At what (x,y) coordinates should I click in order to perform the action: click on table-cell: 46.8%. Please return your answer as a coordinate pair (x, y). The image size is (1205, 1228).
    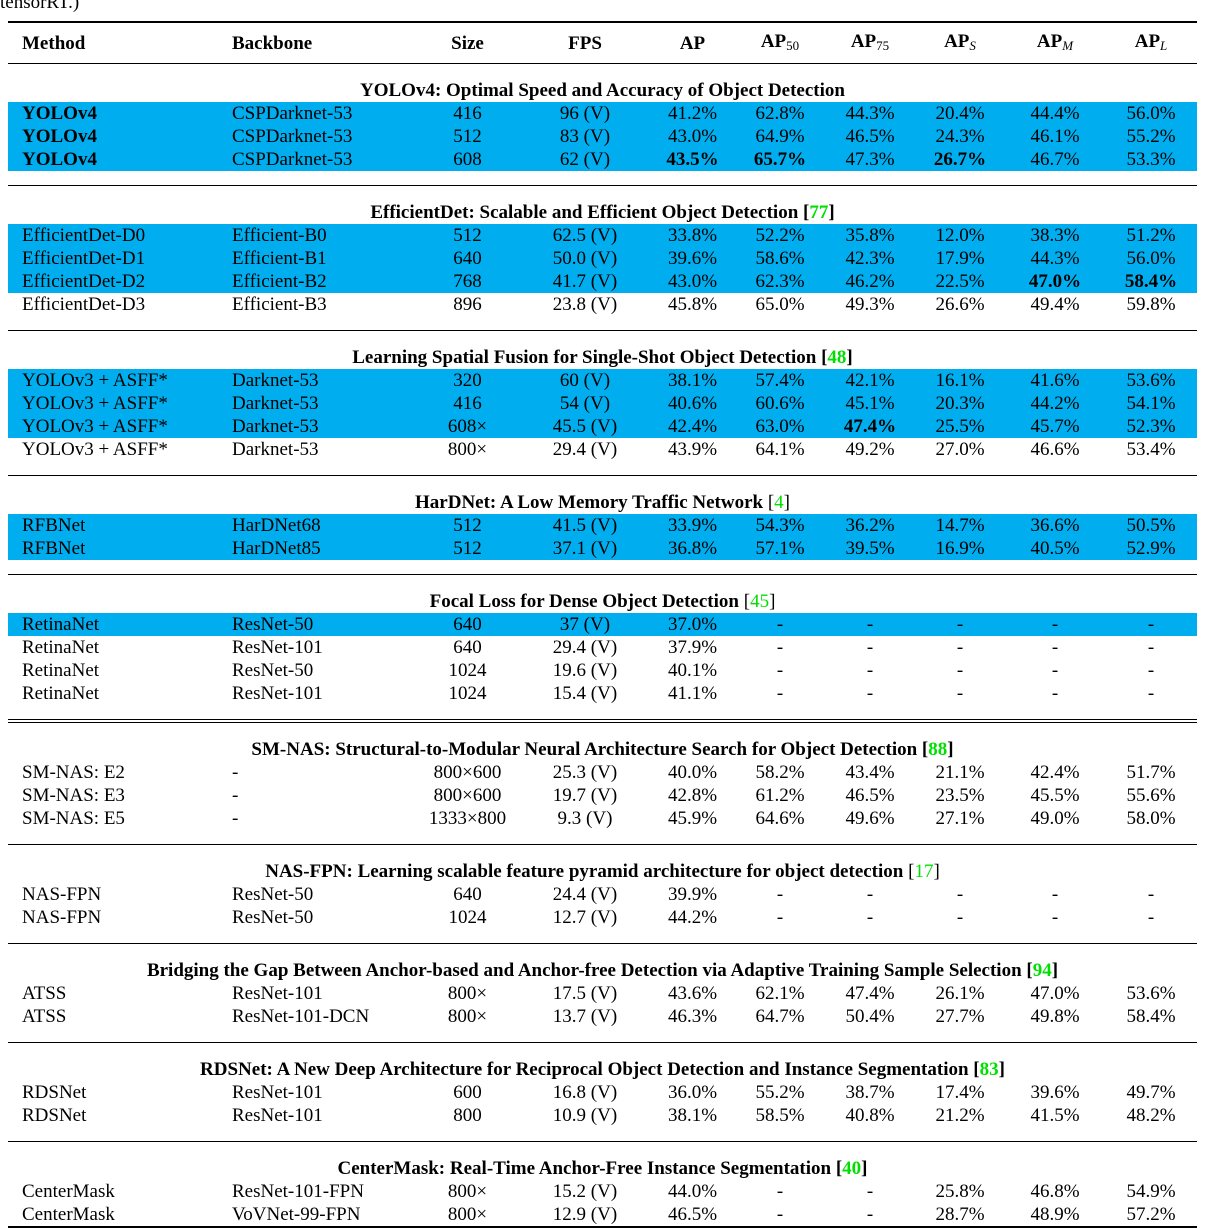
    Looking at the image, I should click on (1055, 1191).